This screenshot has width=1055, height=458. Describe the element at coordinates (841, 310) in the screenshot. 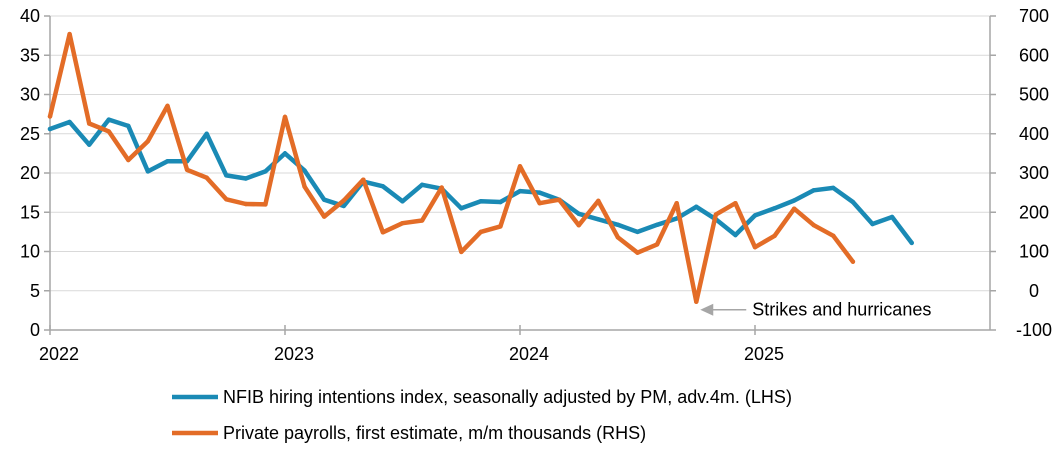

I see `annotation-label: Strikes and hurricanes` at that location.